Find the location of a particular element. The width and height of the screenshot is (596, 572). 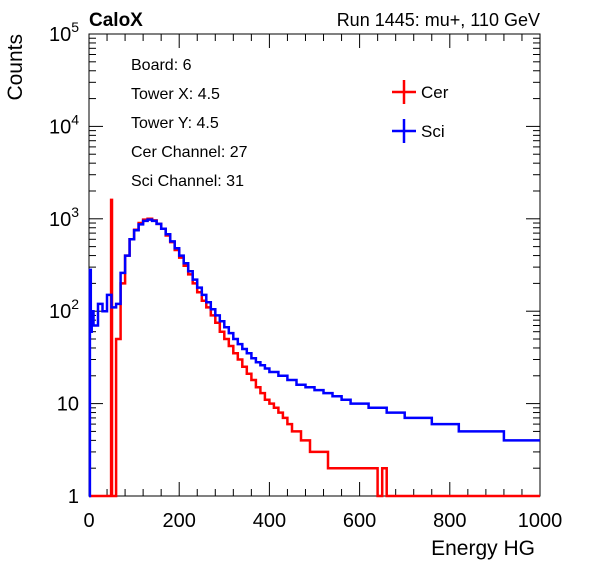

x-tick-label: 1000 is located at coordinates (540, 521).